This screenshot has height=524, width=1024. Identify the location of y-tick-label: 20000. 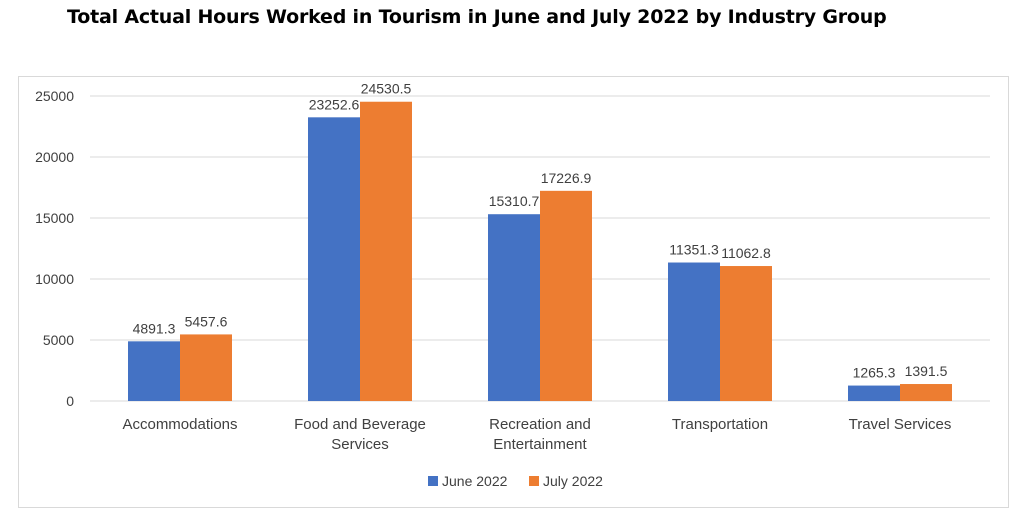
(54, 157).